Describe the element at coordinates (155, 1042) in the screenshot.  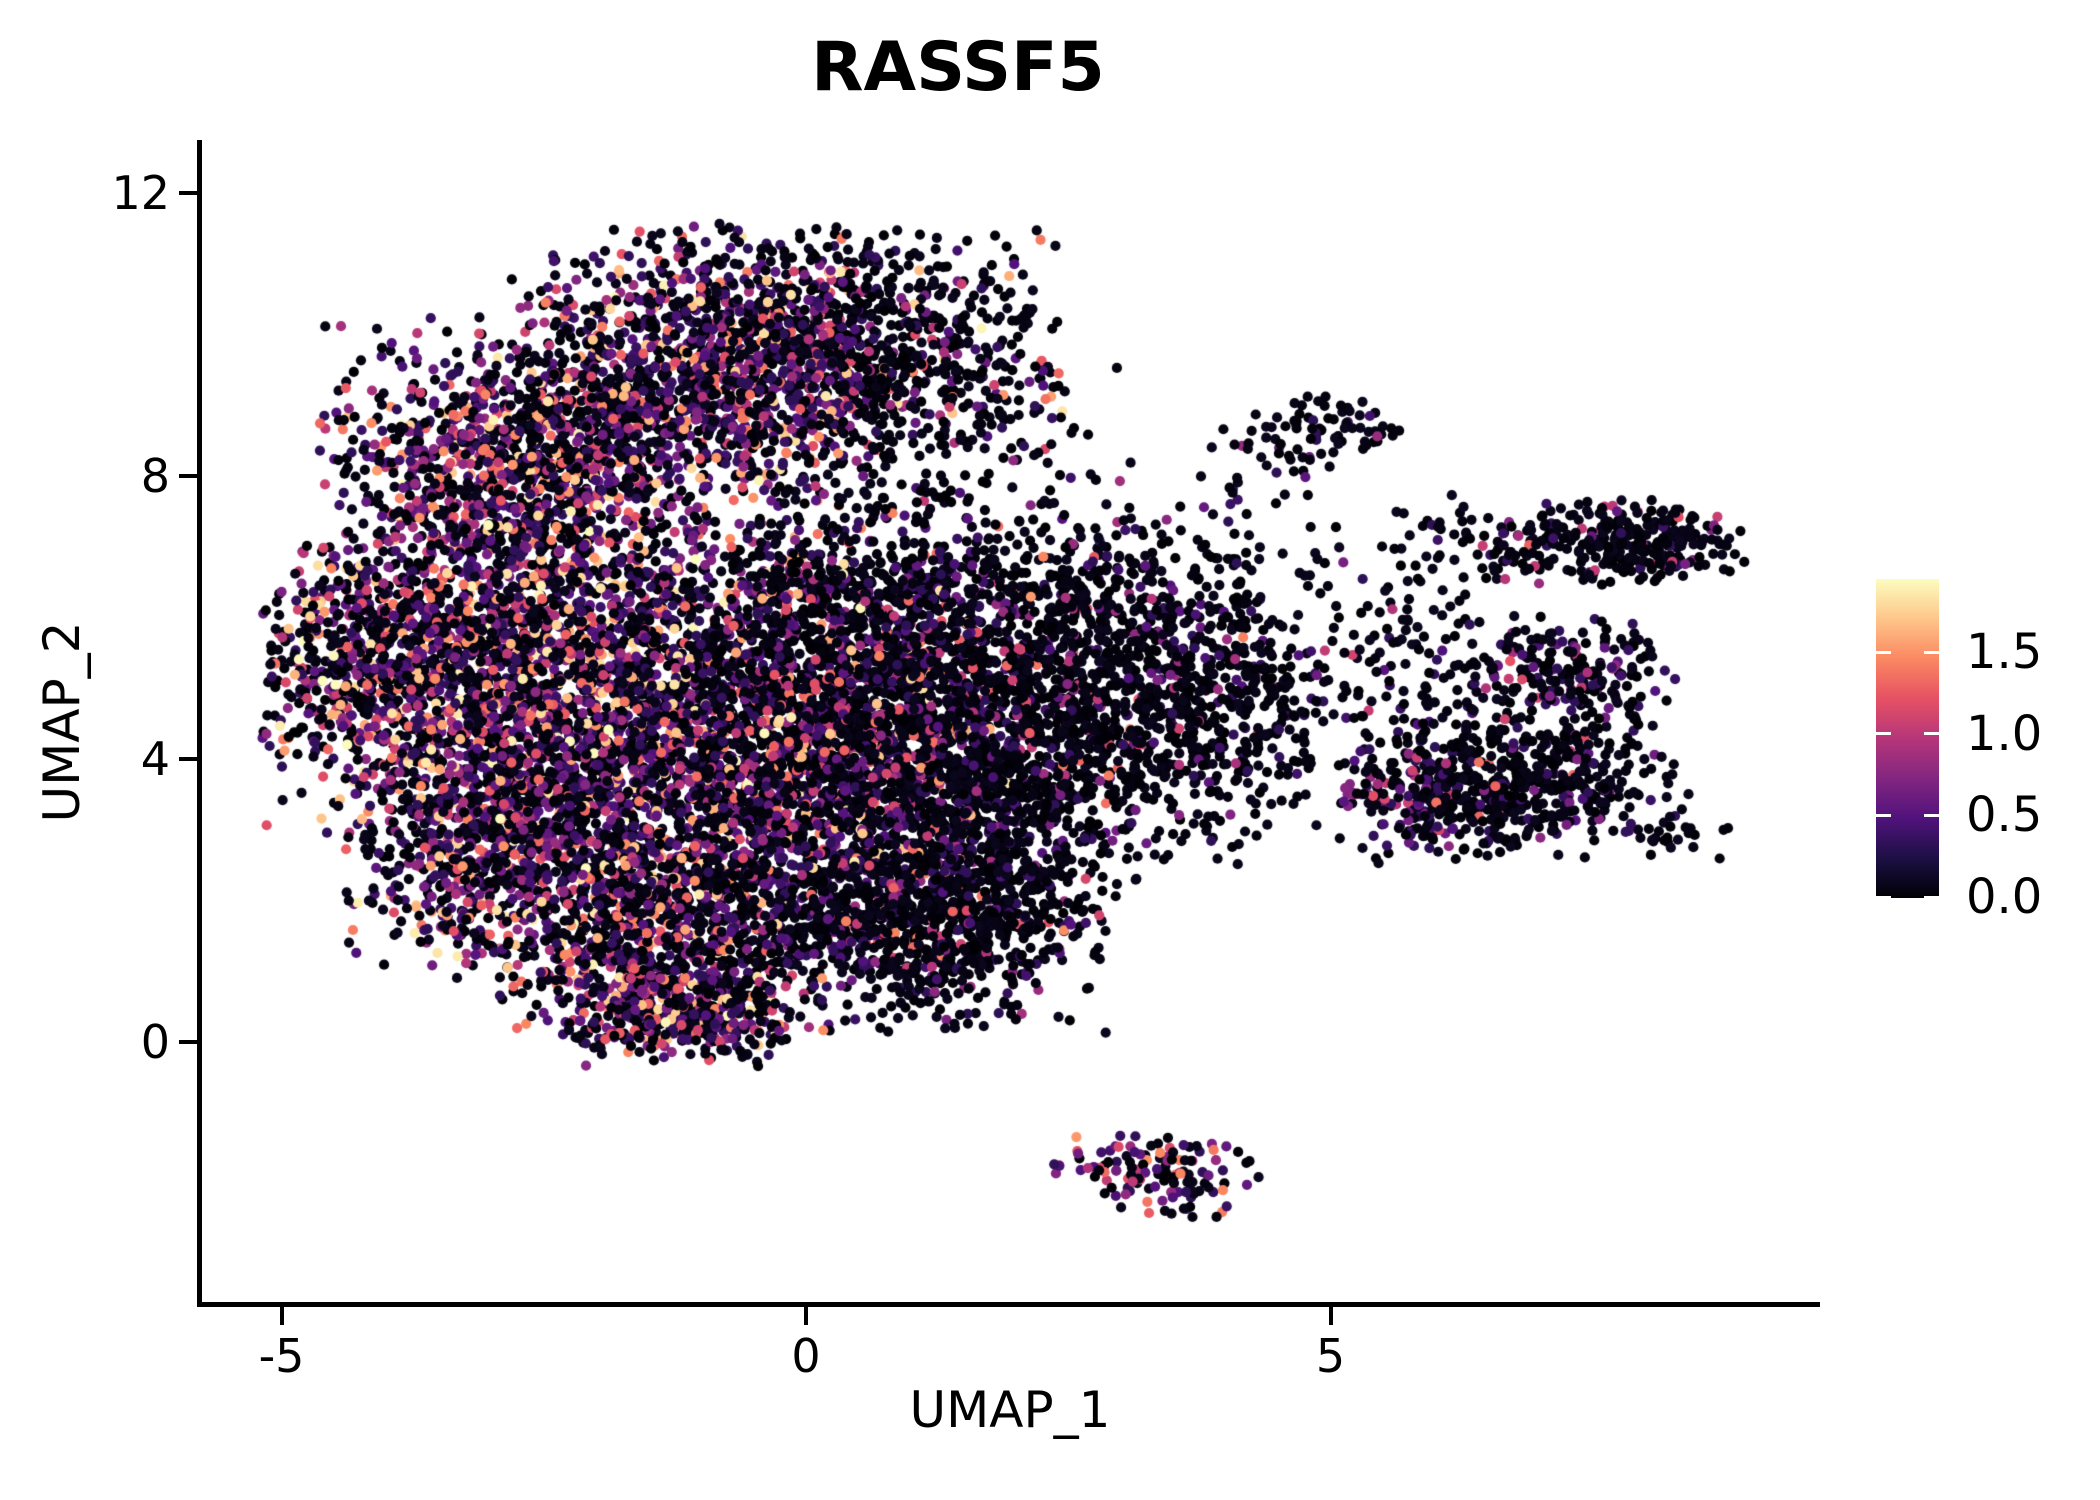
I see `y-tick-label: 0` at that location.